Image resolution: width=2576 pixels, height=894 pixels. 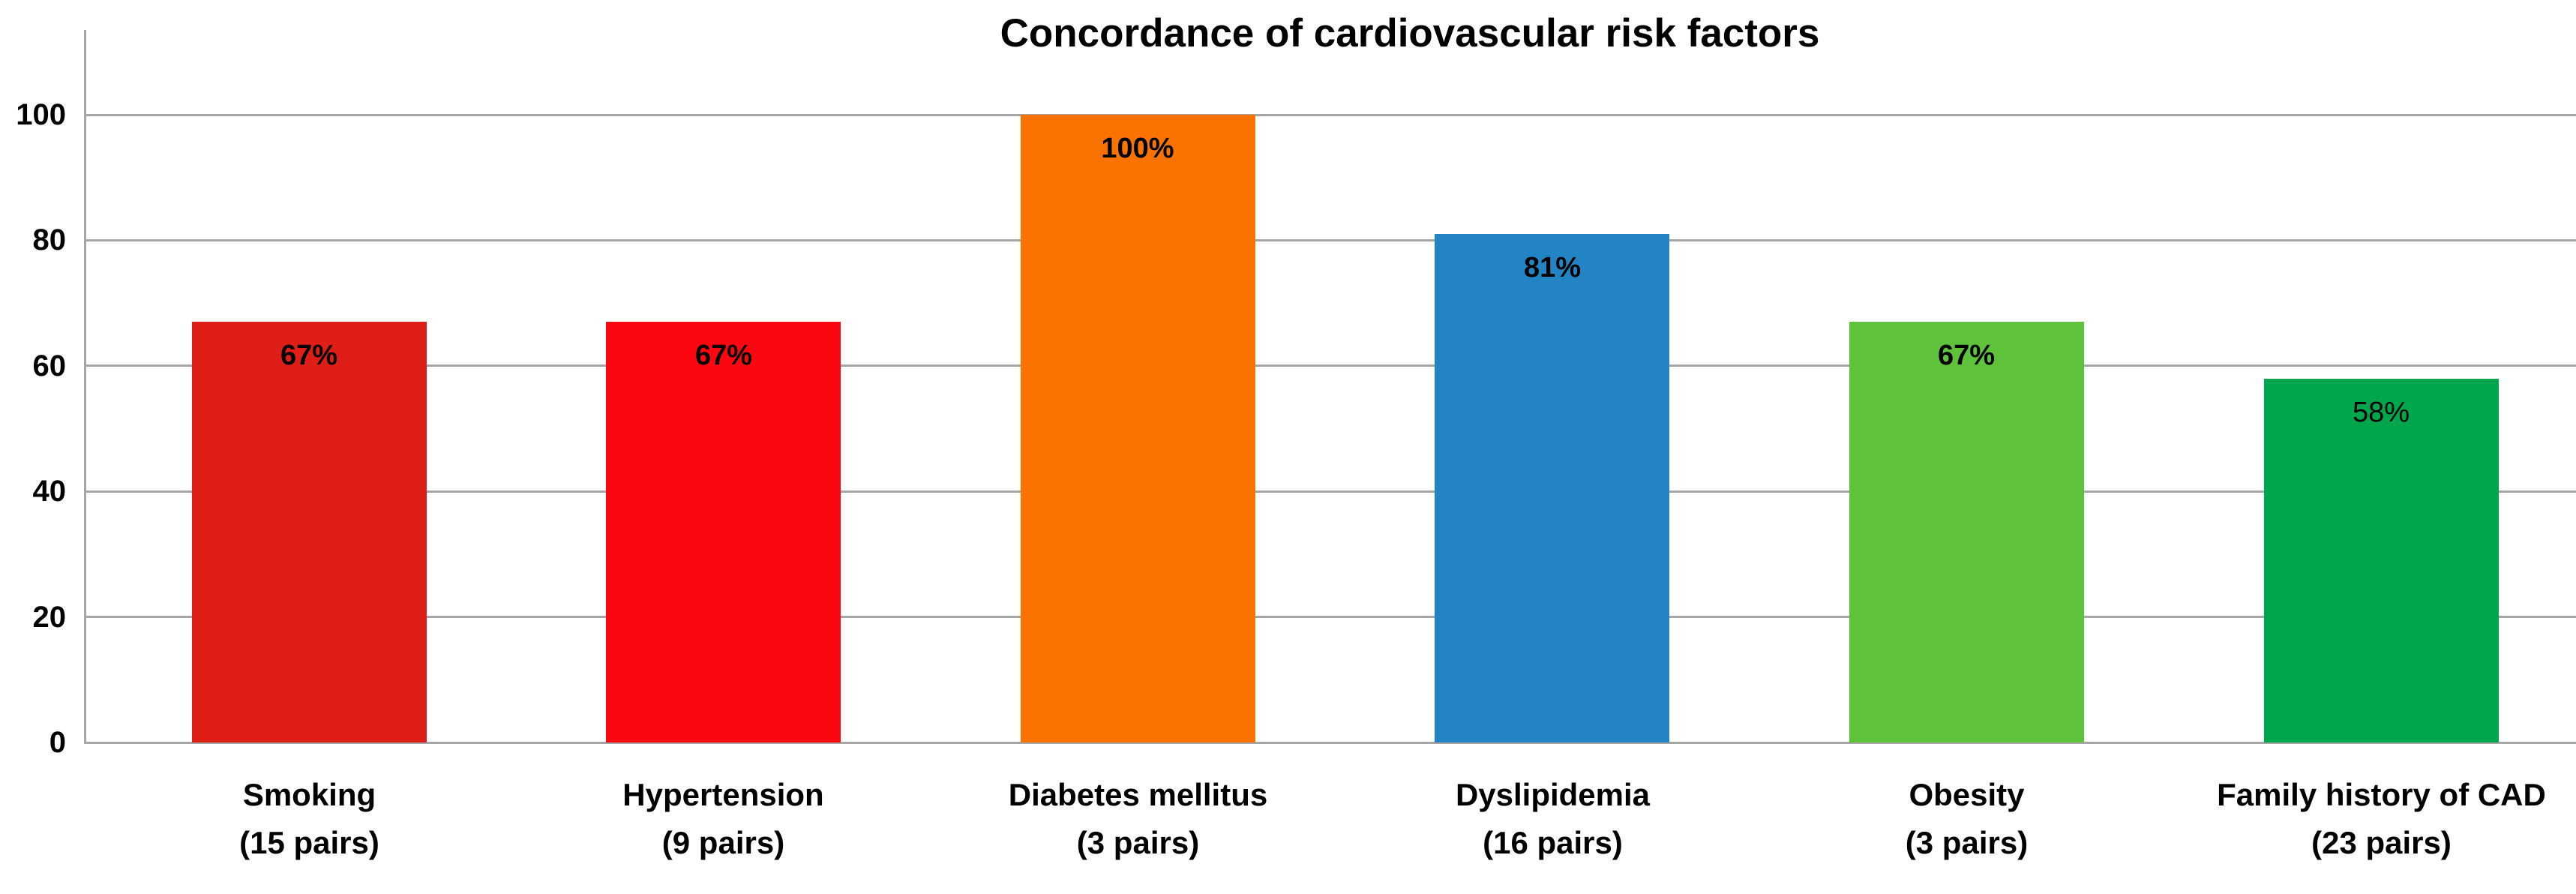 What do you see at coordinates (1137, 148) in the screenshot?
I see `bar-value-label-diabetes-mellitus: 100%` at bounding box center [1137, 148].